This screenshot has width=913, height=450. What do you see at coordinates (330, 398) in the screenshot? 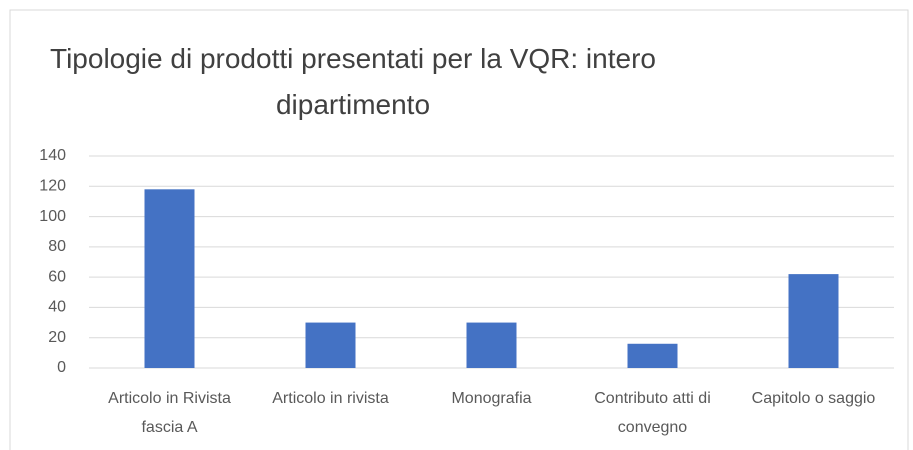
I see `x-tick-label: Articolo in rivista` at bounding box center [330, 398].